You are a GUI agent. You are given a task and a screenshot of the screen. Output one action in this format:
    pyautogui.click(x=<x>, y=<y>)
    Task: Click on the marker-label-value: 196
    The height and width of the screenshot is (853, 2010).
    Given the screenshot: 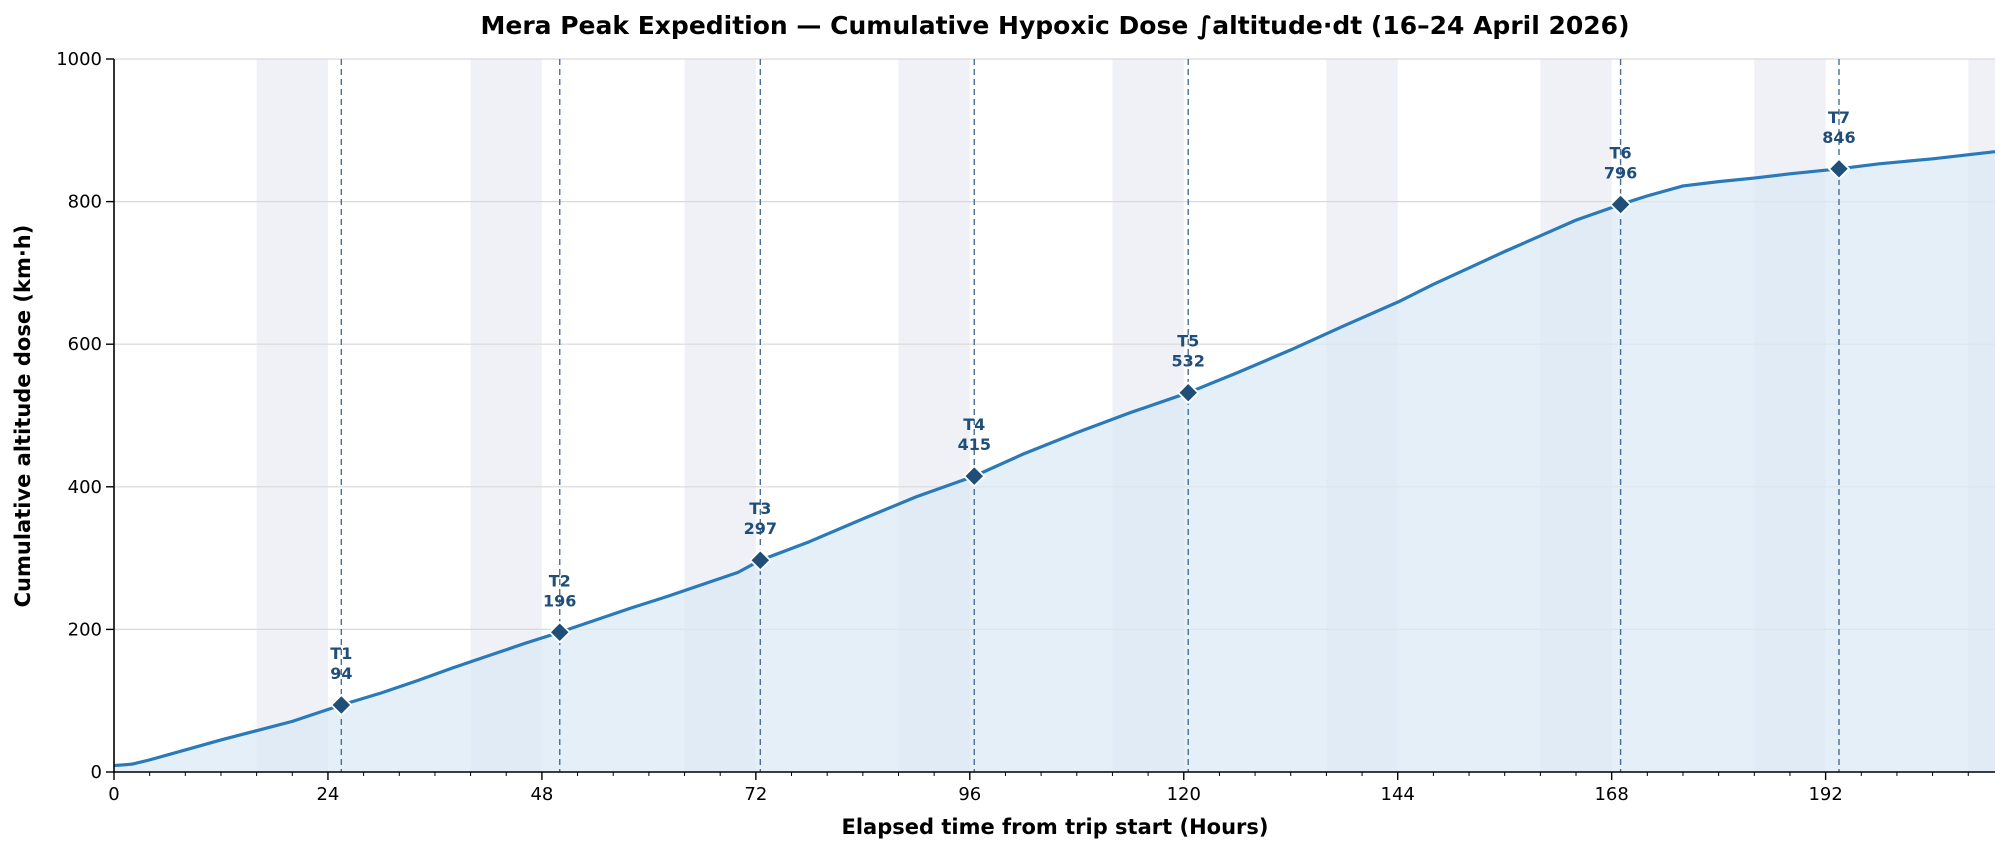 What is the action you would take?
    pyautogui.click(x=559, y=600)
    